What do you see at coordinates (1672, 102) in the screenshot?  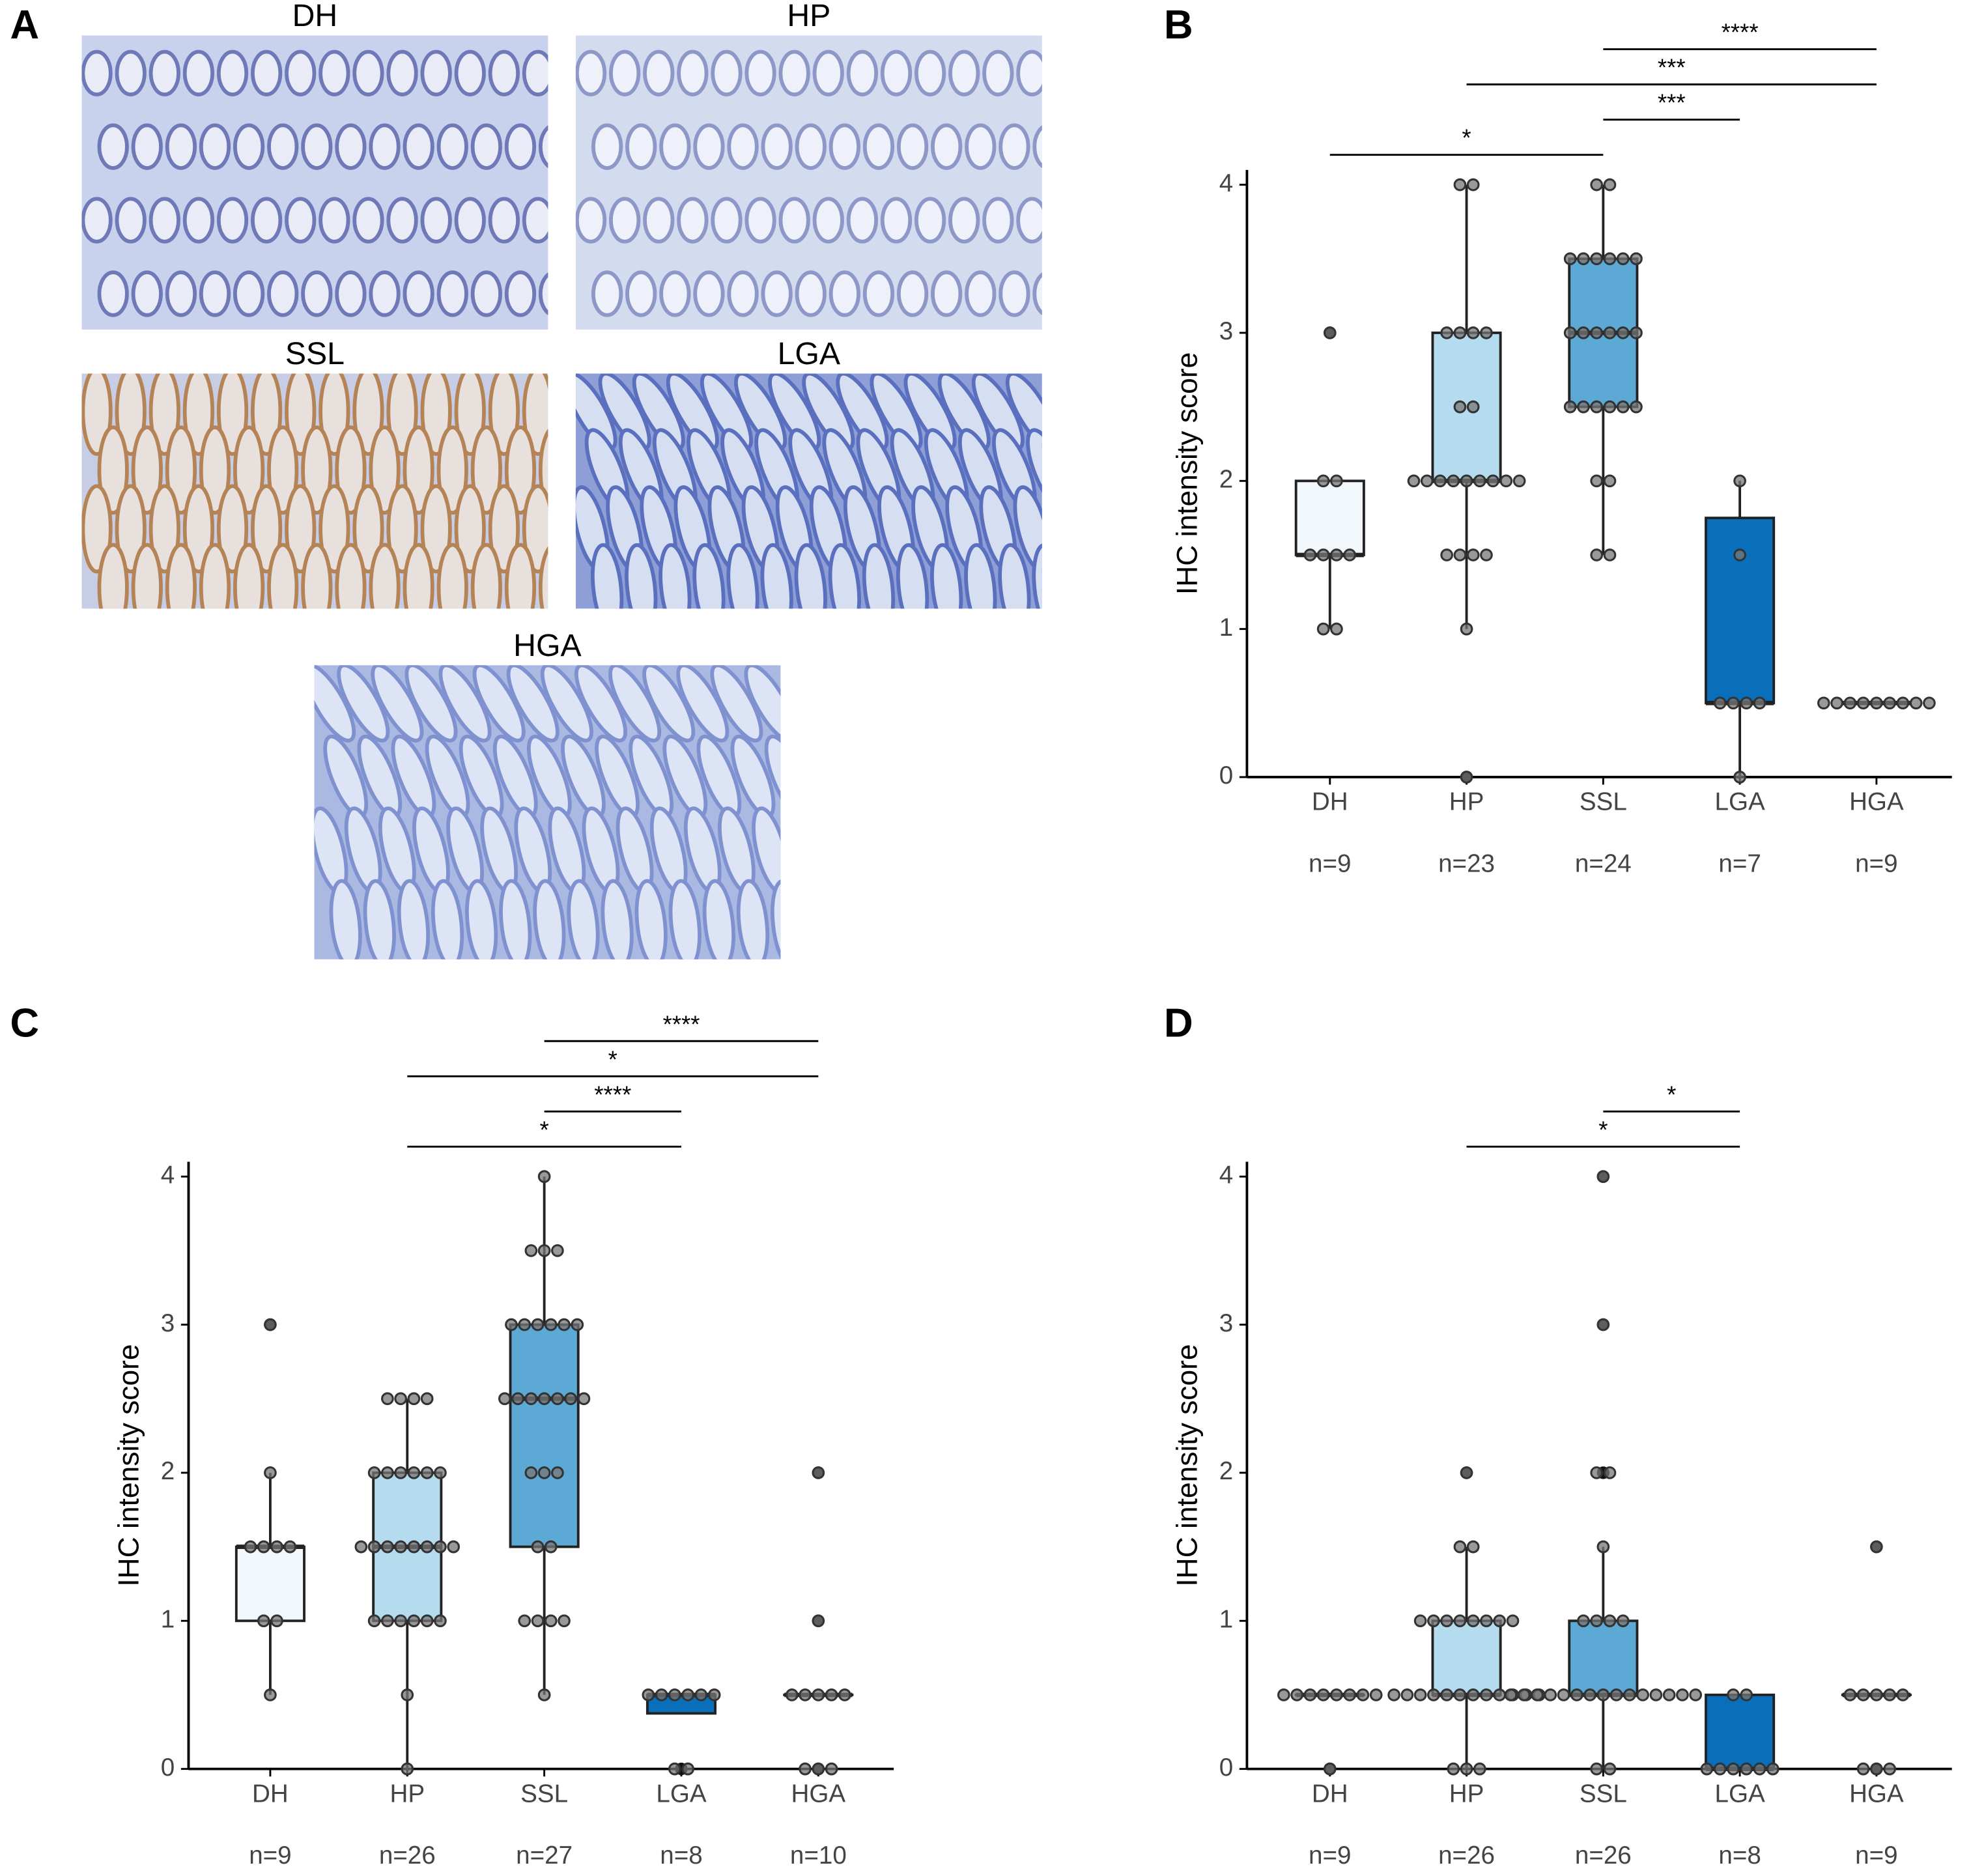 I see `significance-label: ***` at bounding box center [1672, 102].